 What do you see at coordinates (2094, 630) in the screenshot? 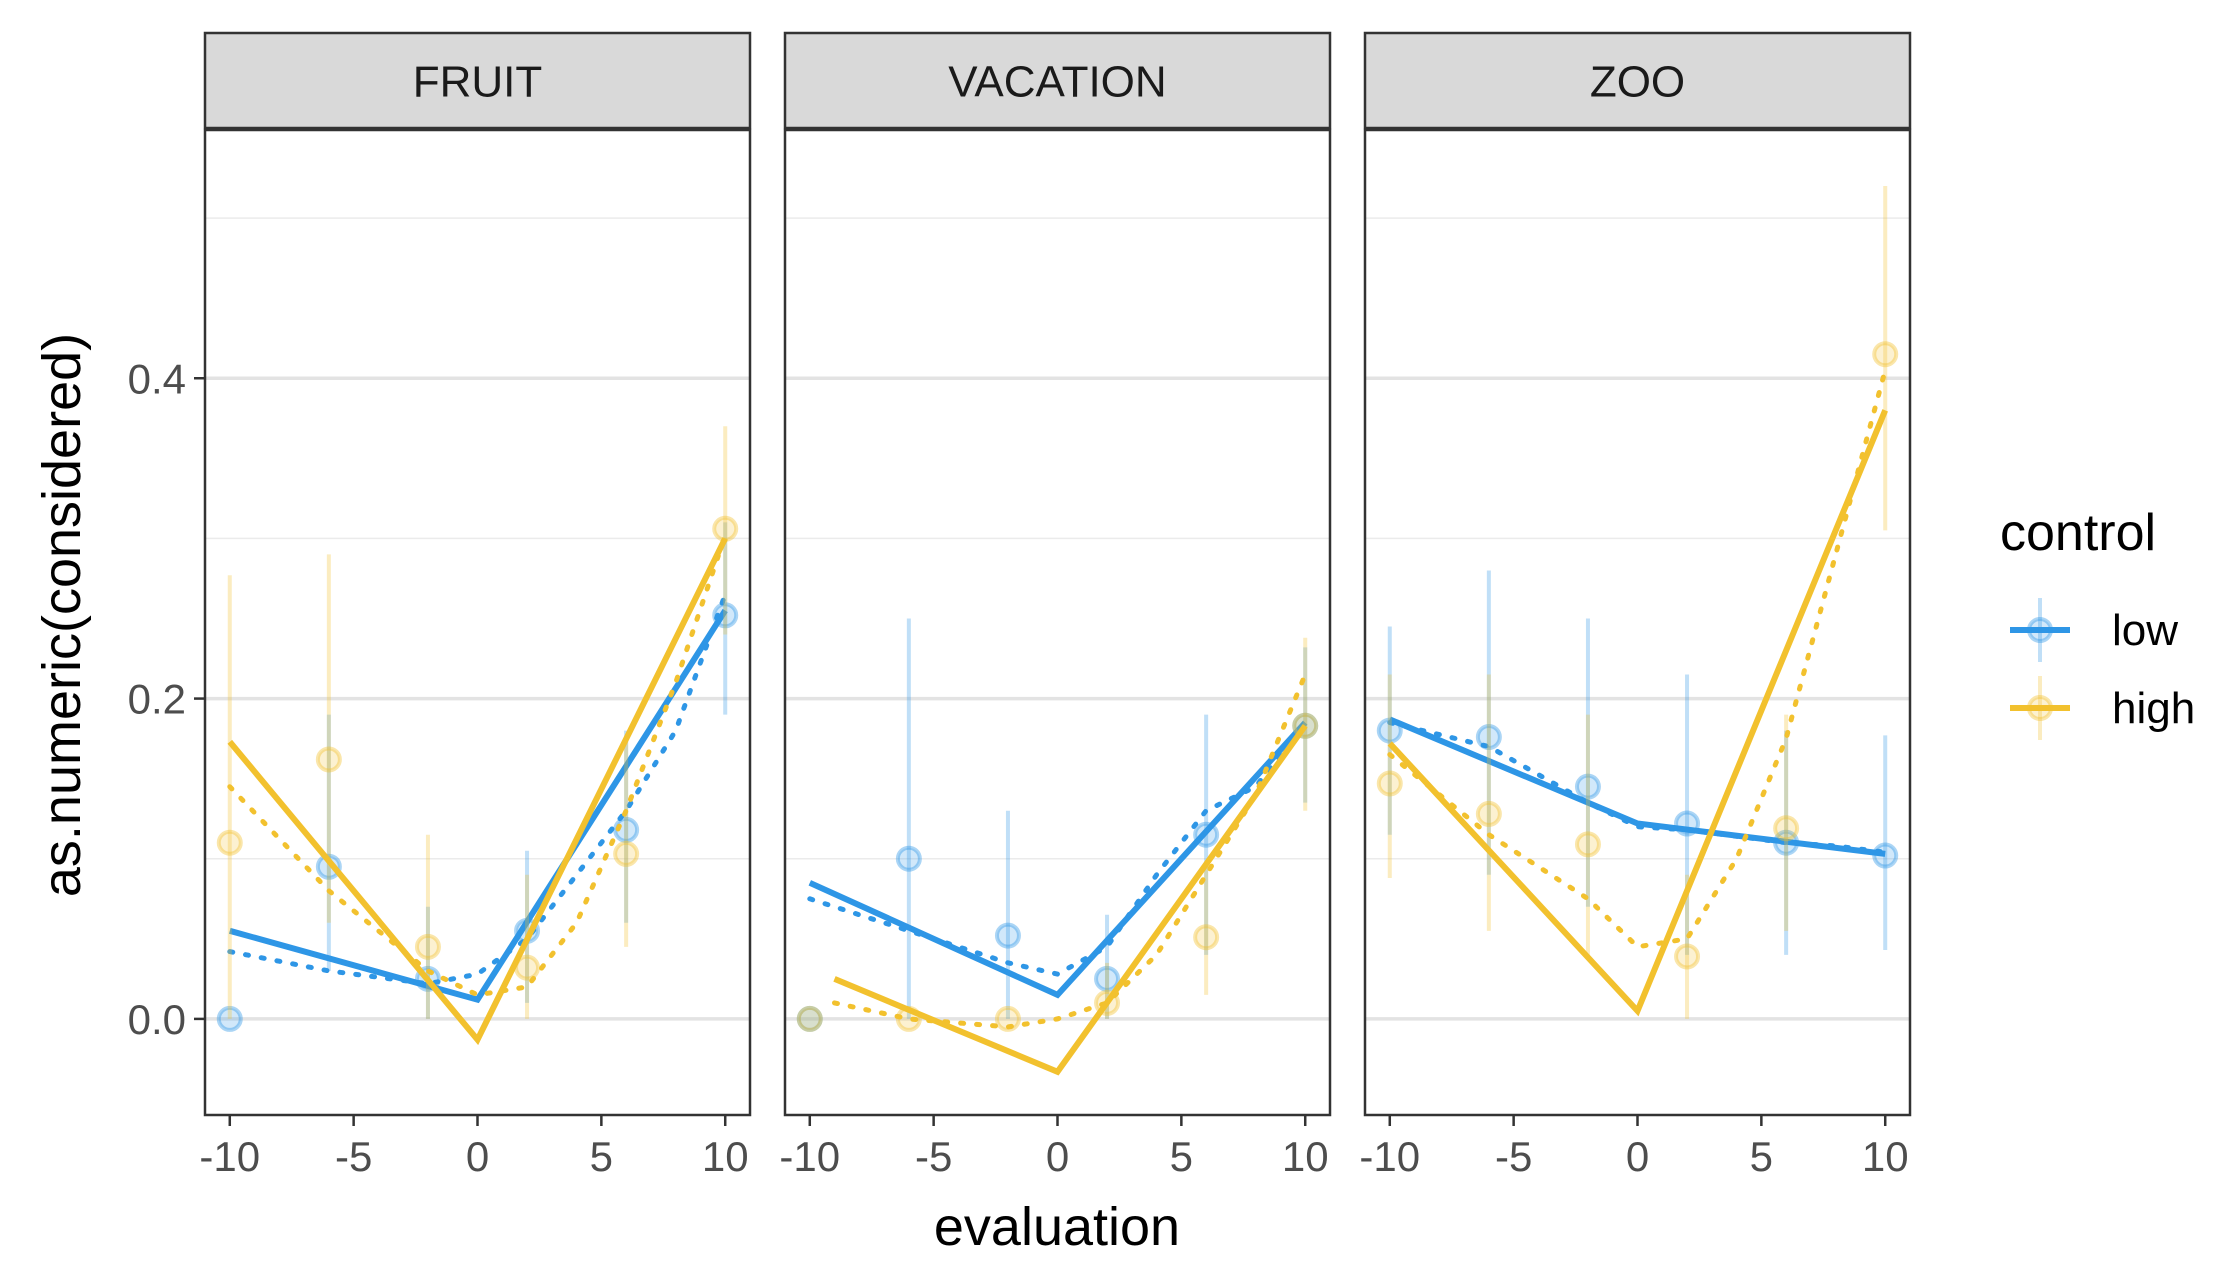
I see `legend-entry-low: low` at bounding box center [2094, 630].